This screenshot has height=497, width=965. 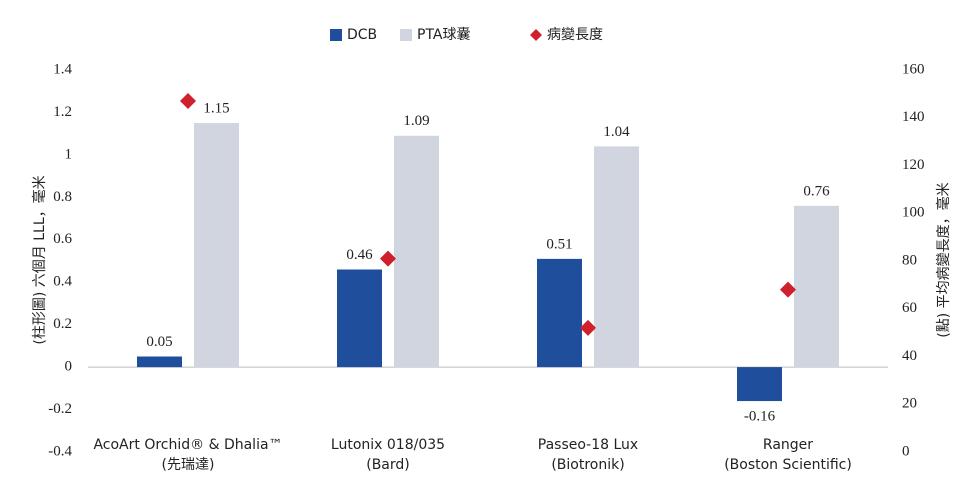 What do you see at coordinates (909, 260) in the screenshot?
I see `y2-tick-label: 80` at bounding box center [909, 260].